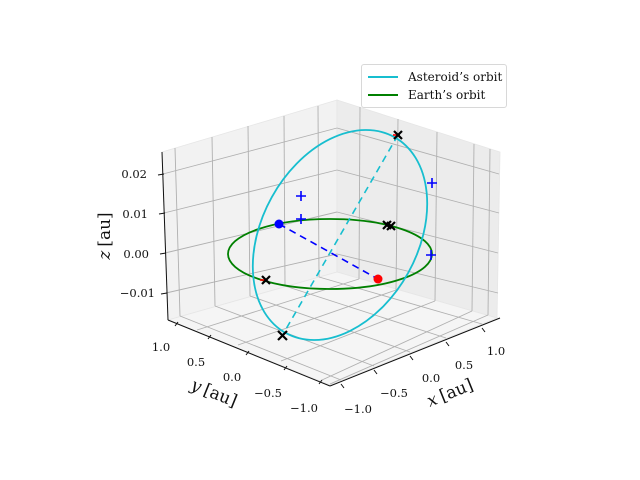  I want to click on legend: Asteroid’s orbit Earth’s orbit, so click(434, 86).